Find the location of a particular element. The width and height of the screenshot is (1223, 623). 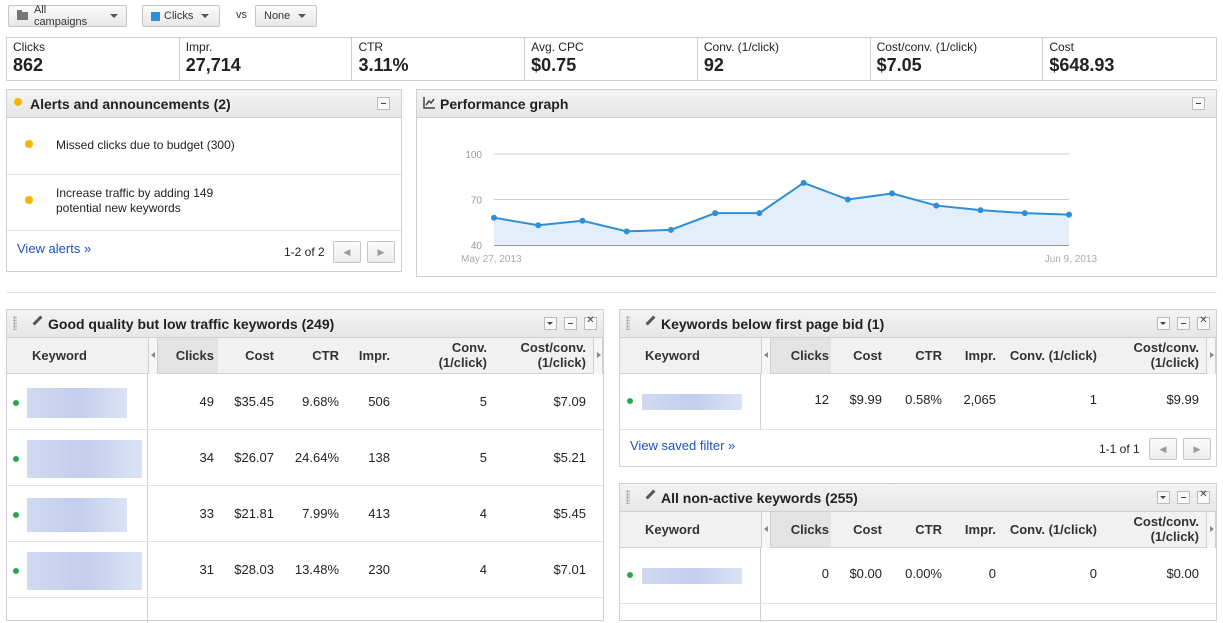

chevron-down-icon is located at coordinates (205, 16).